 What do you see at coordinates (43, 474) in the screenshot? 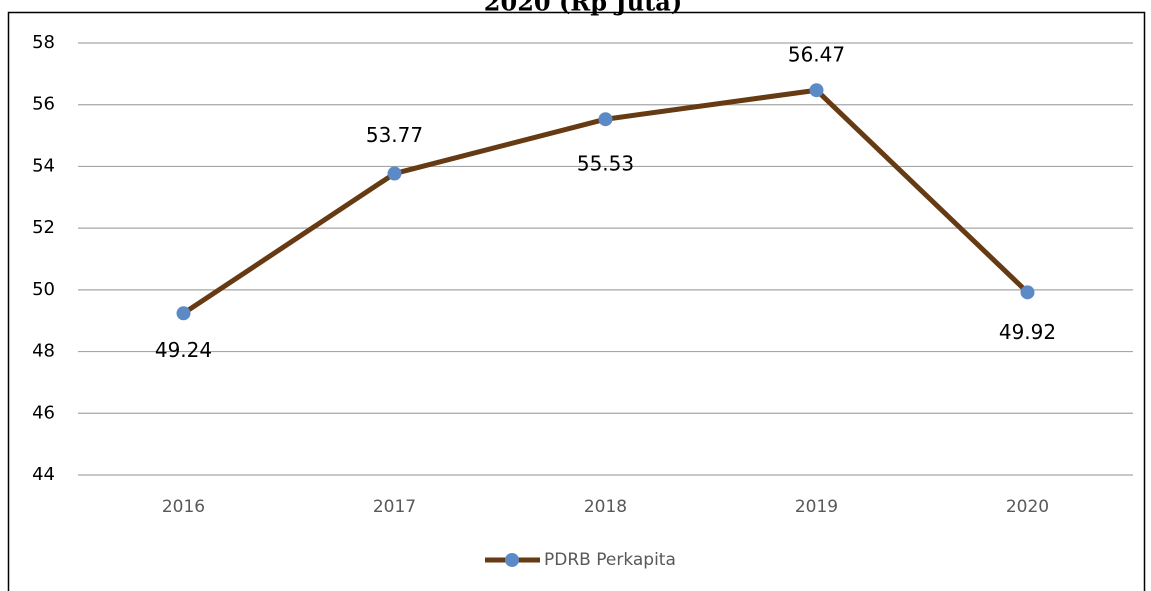
I see `y-tick-label: 44` at bounding box center [43, 474].